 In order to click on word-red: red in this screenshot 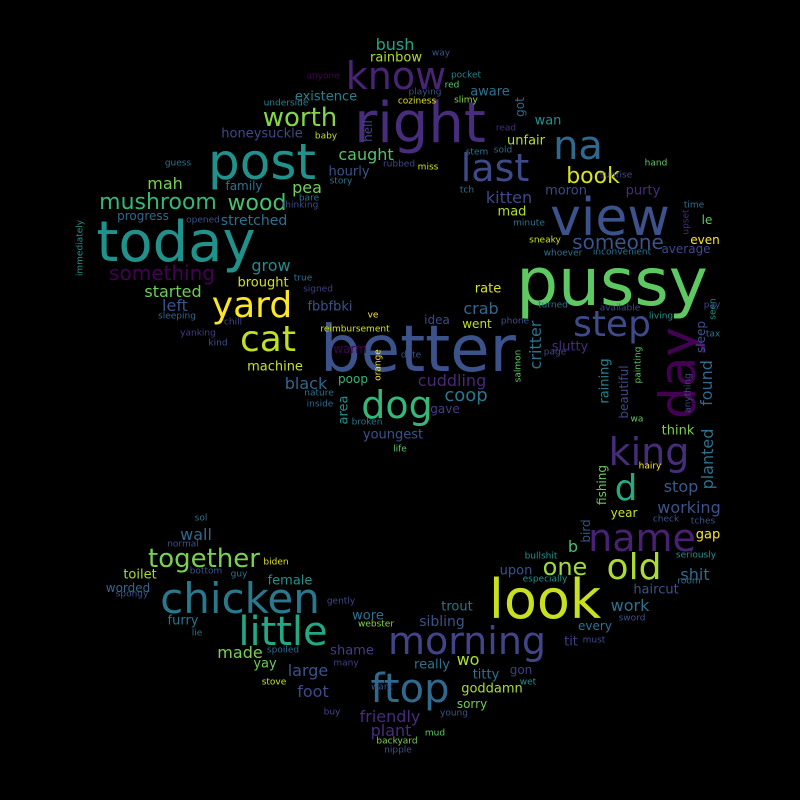, I will do `click(452, 85)`.